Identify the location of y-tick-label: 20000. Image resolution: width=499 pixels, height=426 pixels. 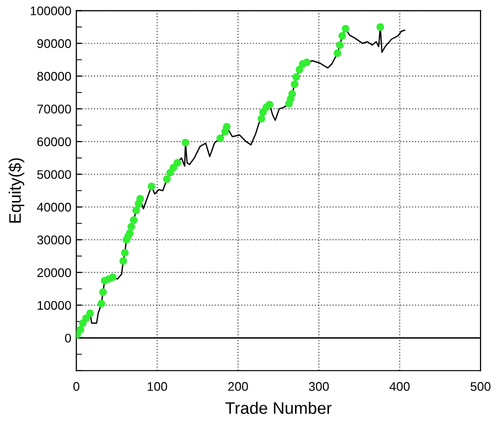
(54, 273).